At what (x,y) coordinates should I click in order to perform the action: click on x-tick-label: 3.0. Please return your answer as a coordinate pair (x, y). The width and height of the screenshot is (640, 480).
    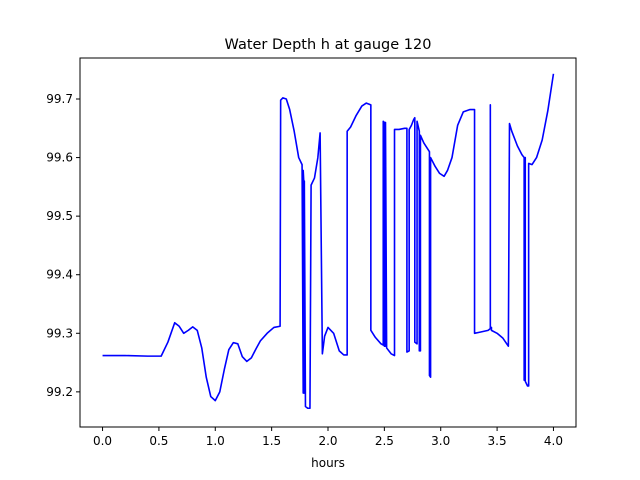
    Looking at the image, I should click on (440, 441).